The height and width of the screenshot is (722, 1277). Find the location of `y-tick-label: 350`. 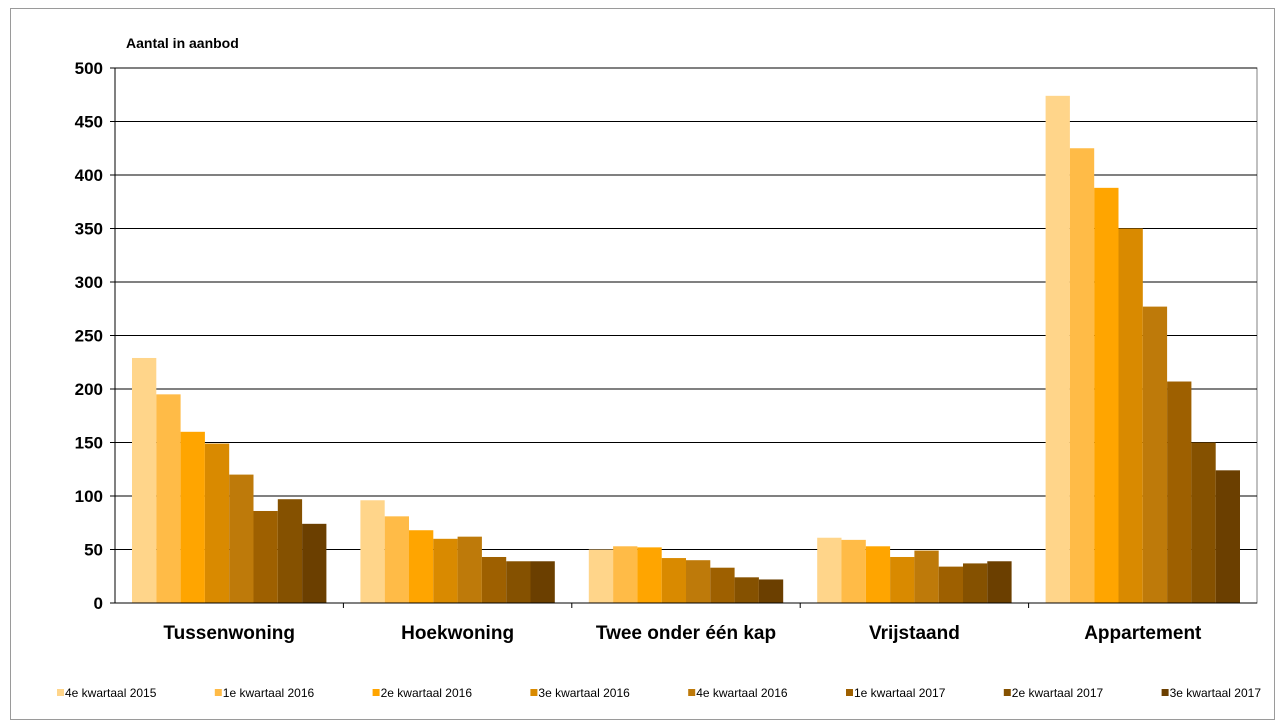

y-tick-label: 350 is located at coordinates (89, 229).